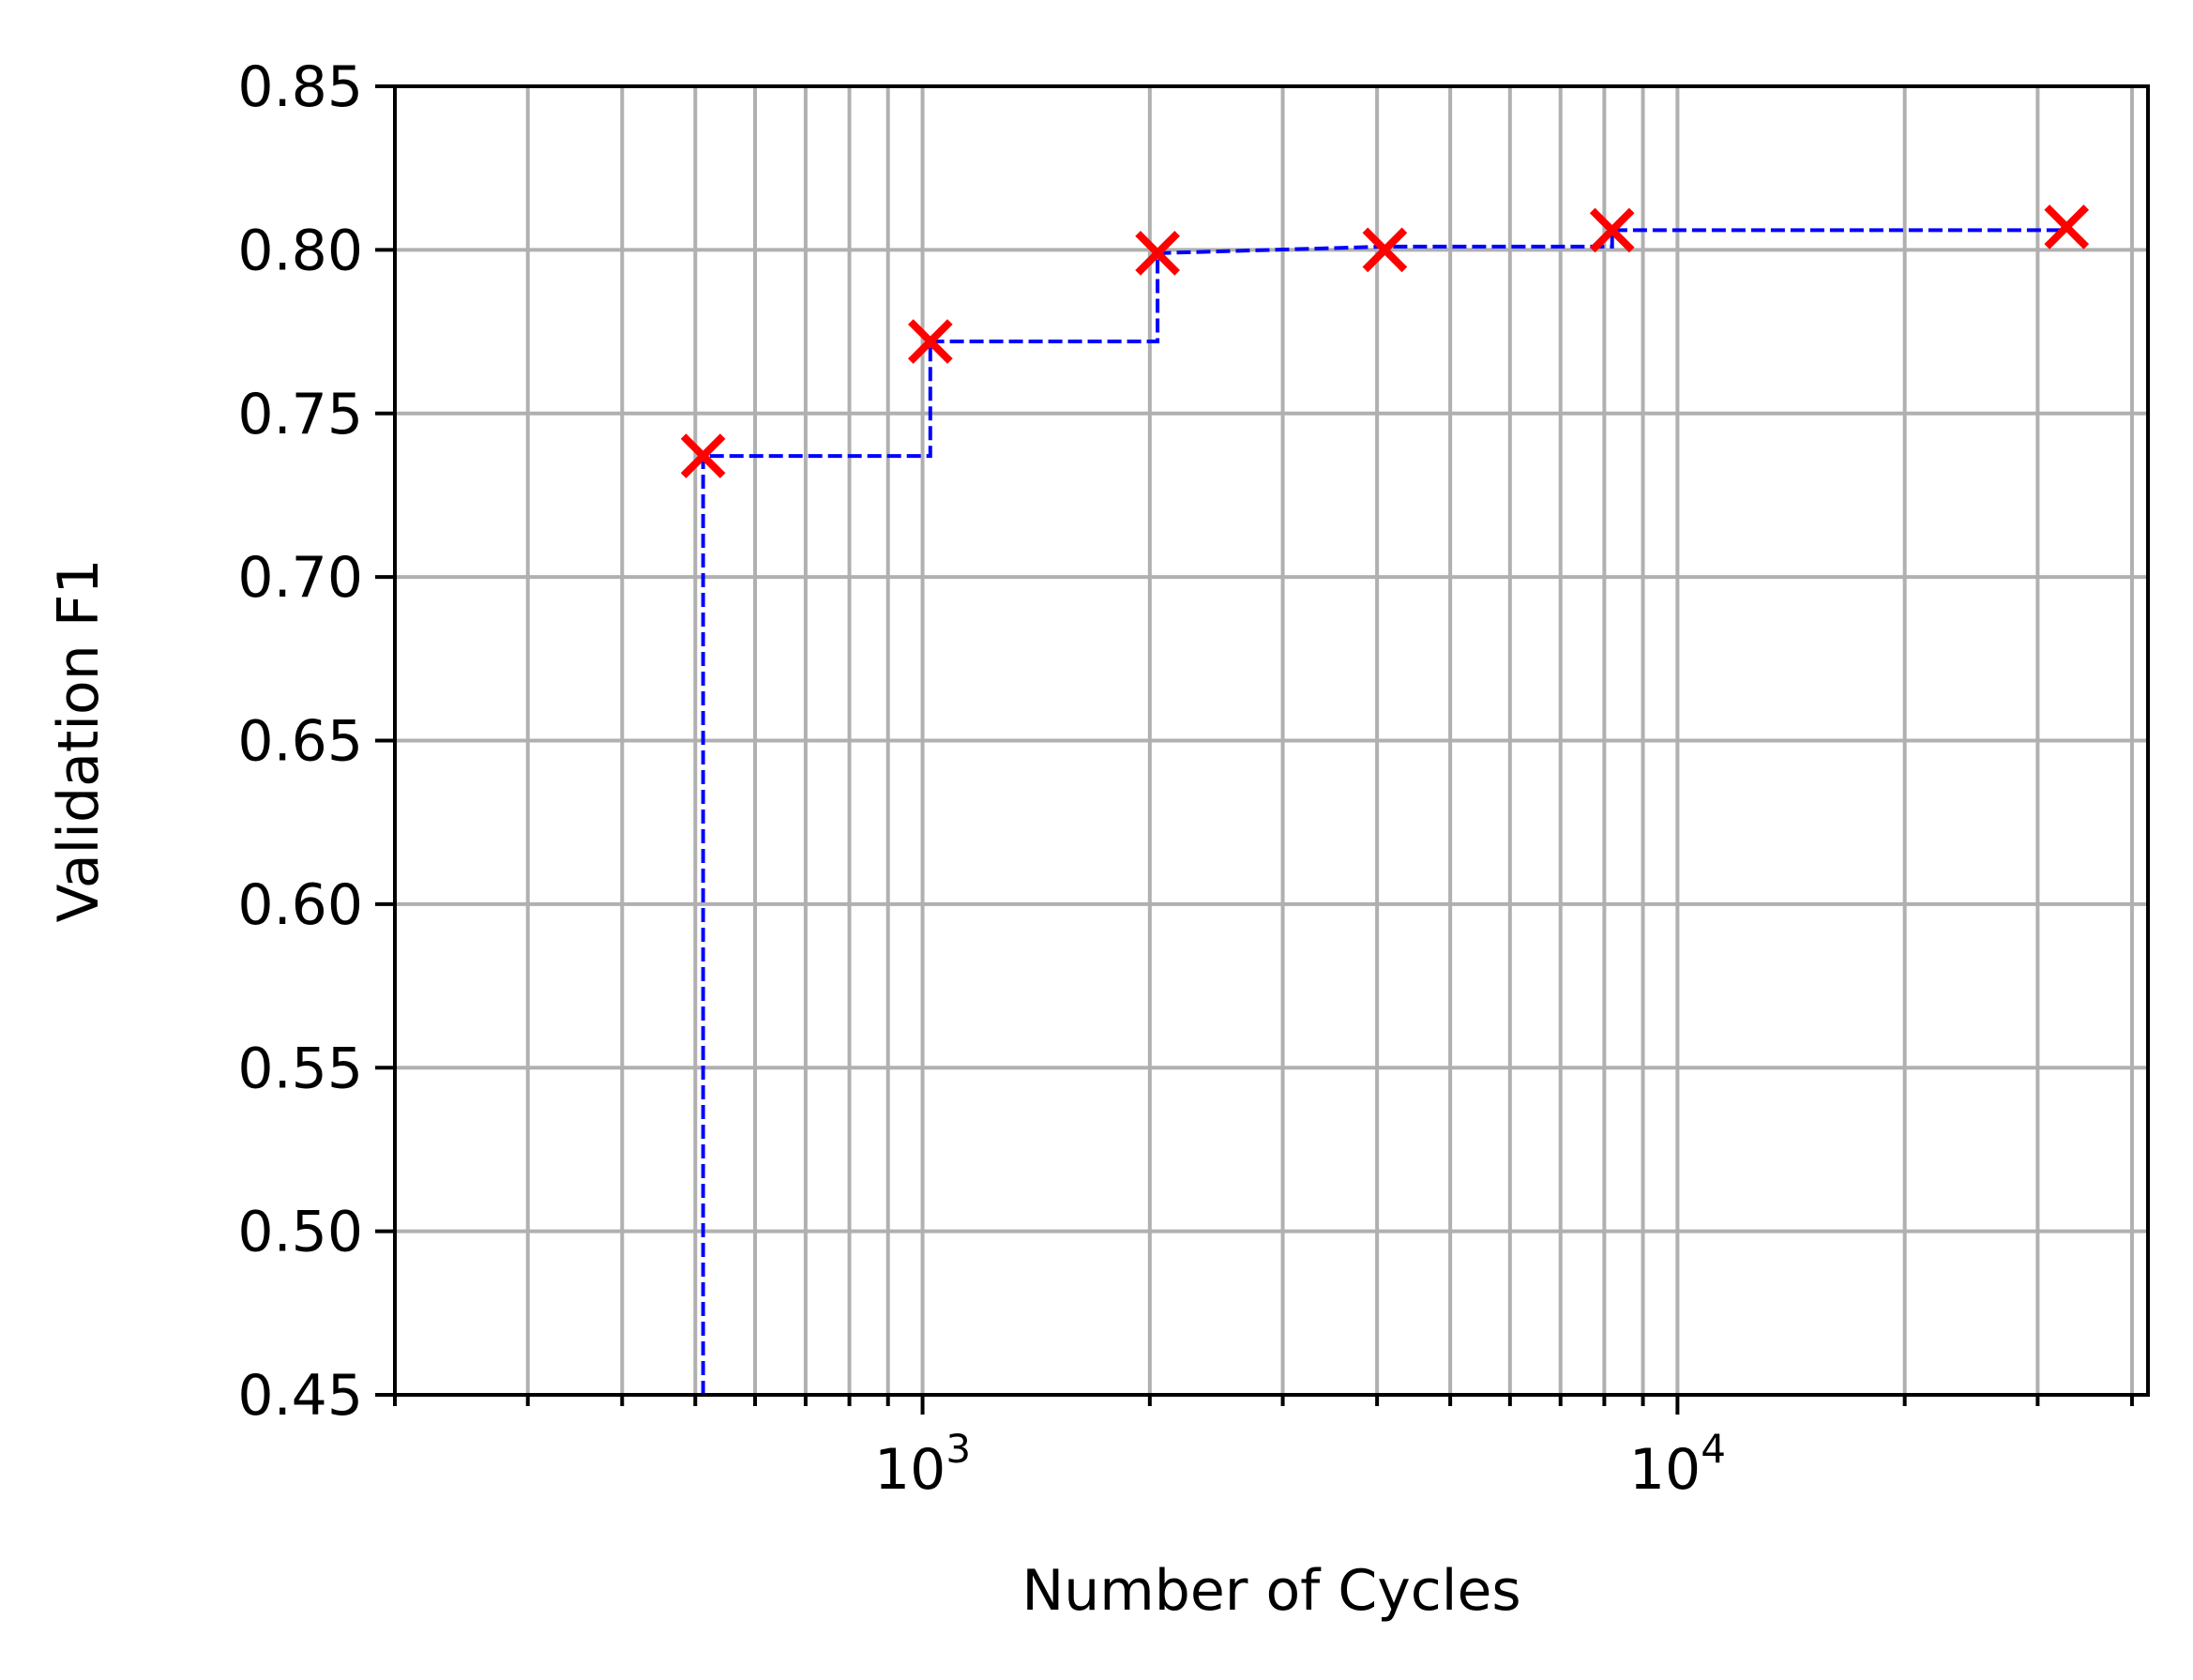 Image resolution: width=2193 pixels, height=1680 pixels. What do you see at coordinates (300, 905) in the screenshot?
I see `y-tick-label: 0.60` at bounding box center [300, 905].